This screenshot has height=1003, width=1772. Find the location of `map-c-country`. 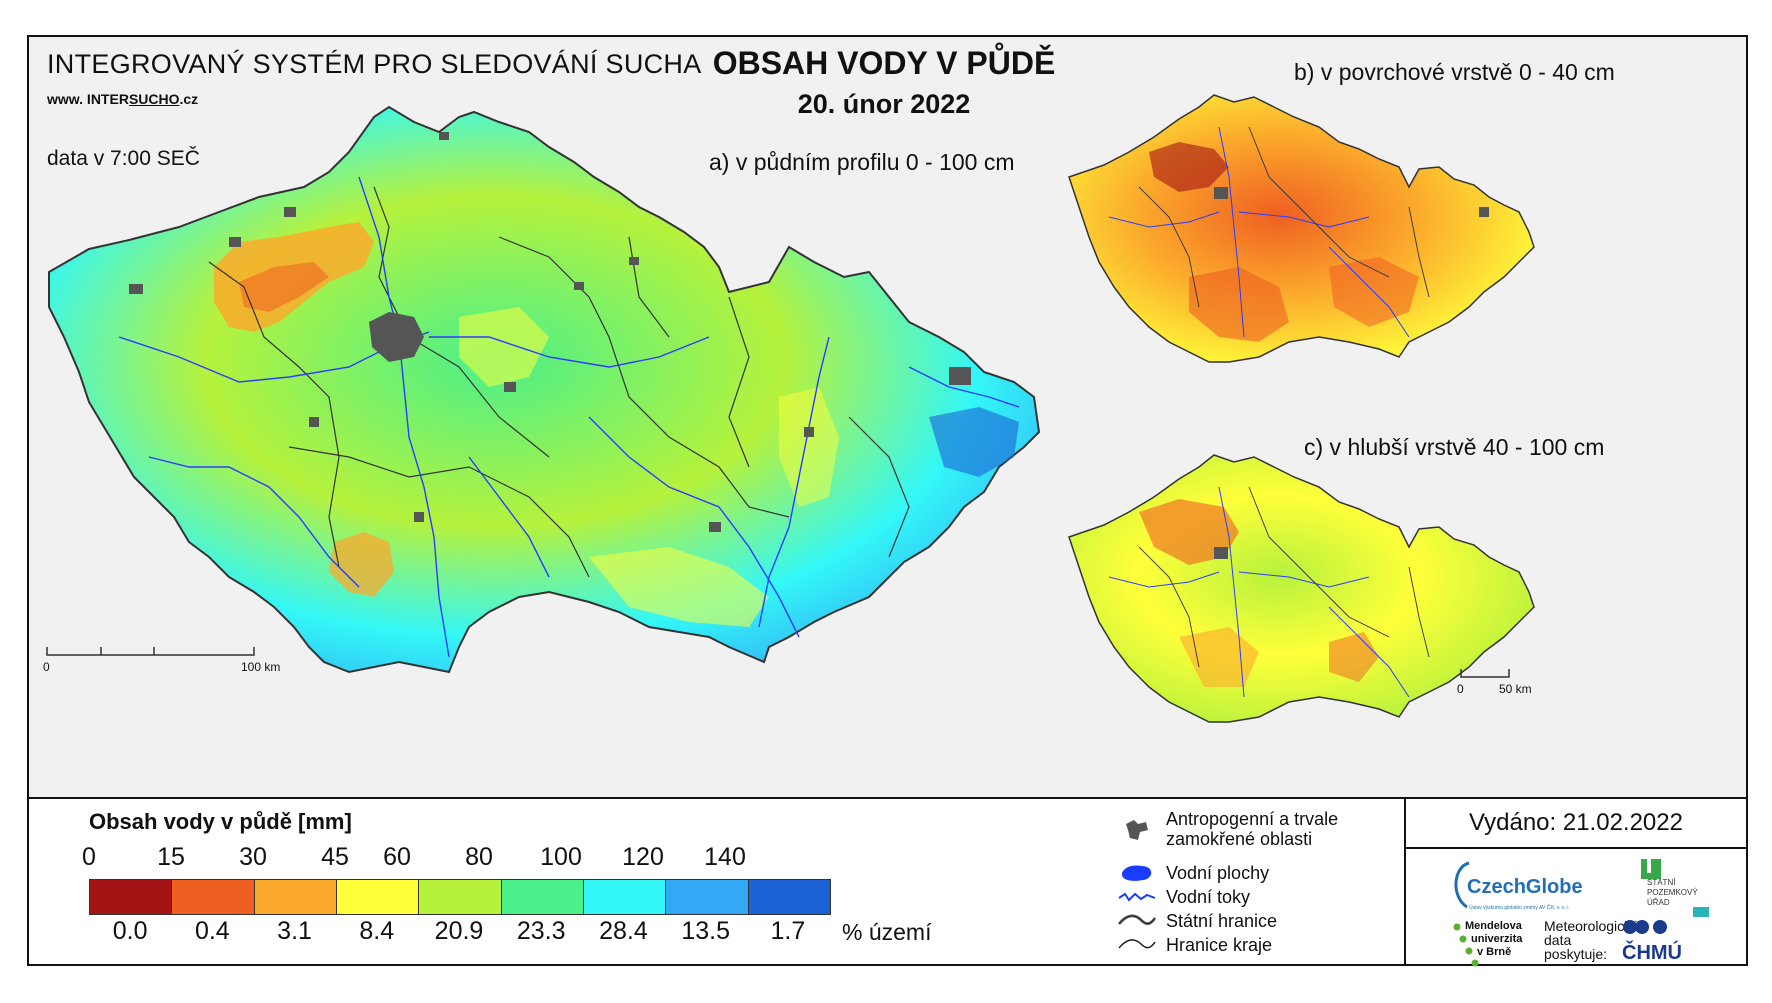

map-c-country is located at coordinates (1301, 588).